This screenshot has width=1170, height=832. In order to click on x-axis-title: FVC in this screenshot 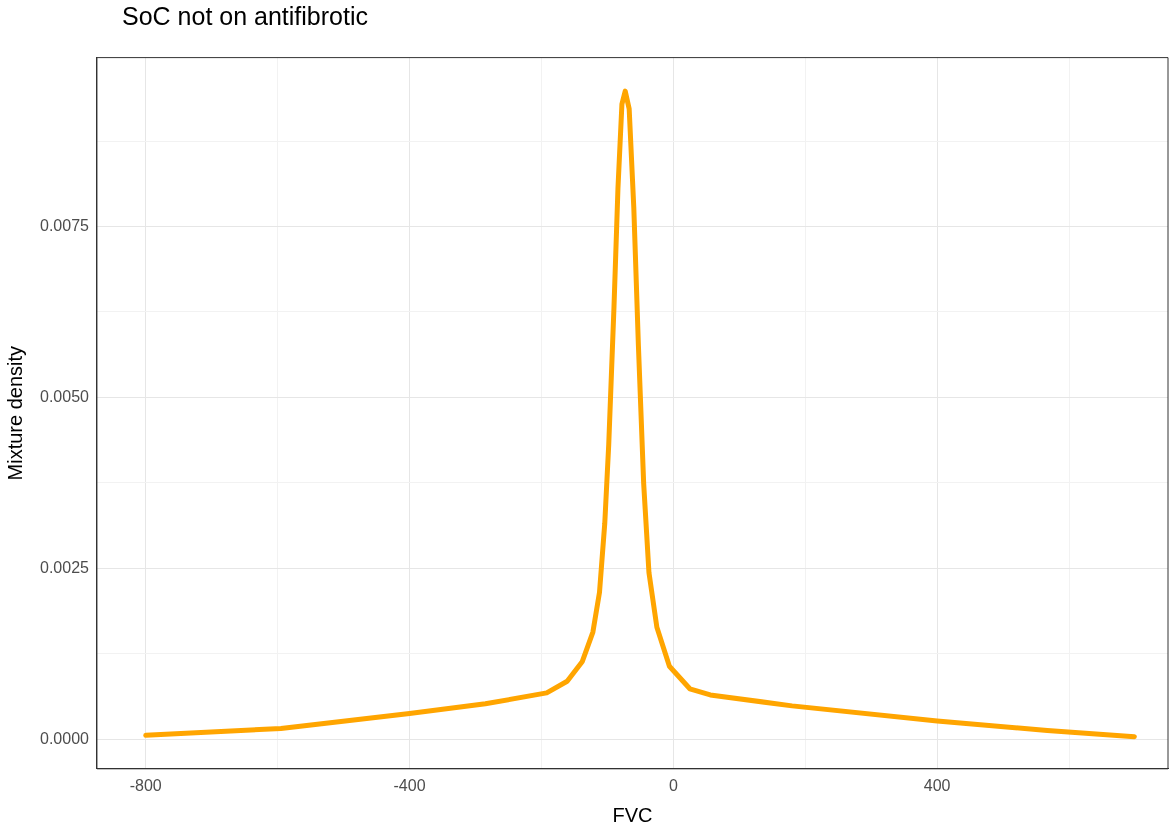, I will do `click(632, 814)`.